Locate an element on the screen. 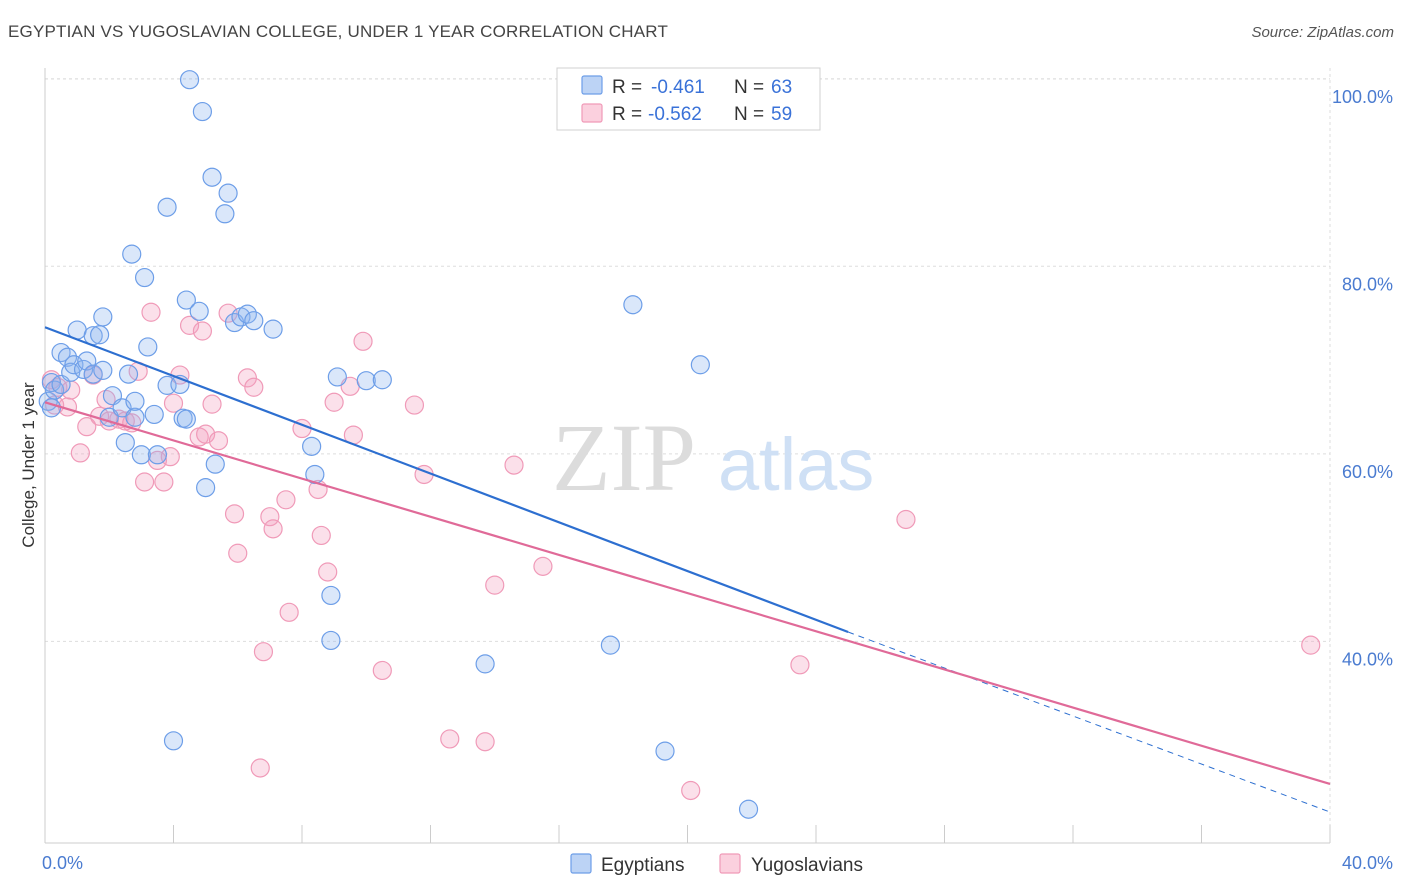  source-label: Source: ZipAtlas.com is located at coordinates (1322, 32).